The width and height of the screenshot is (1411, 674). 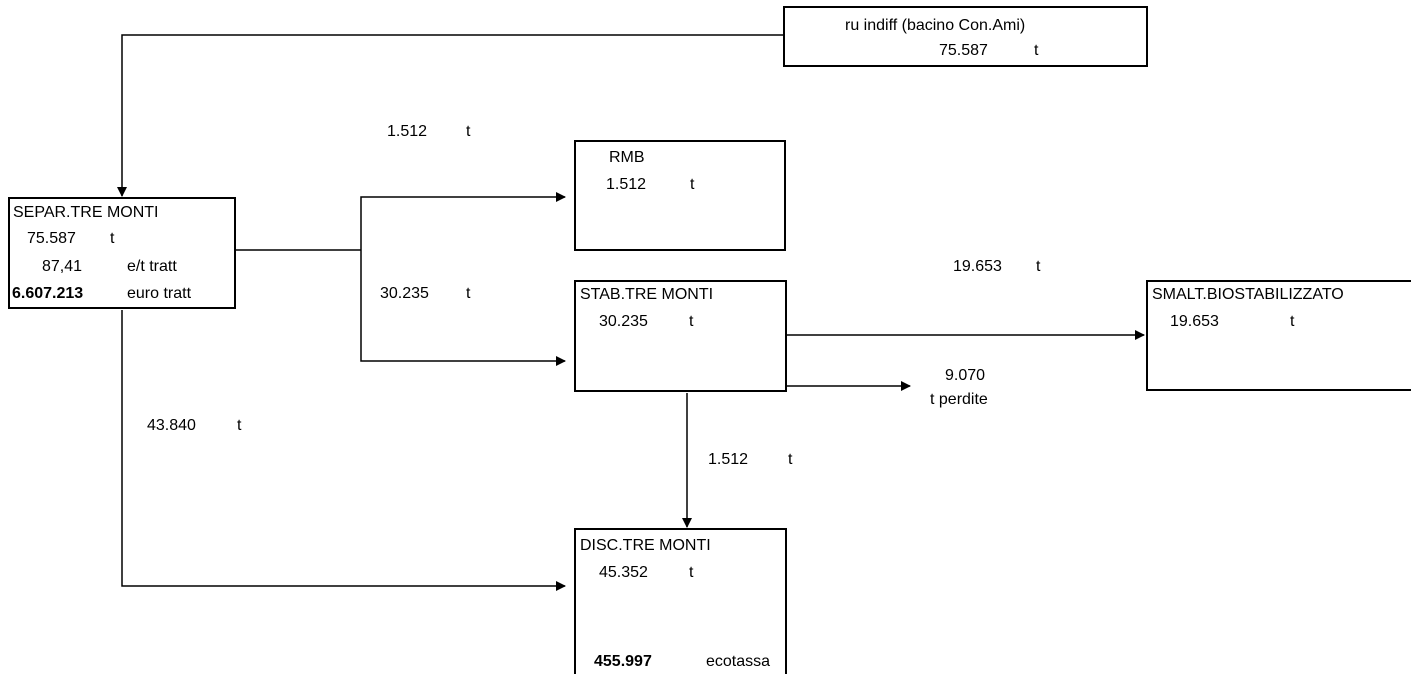 I want to click on source-box-value: 75.587, so click(x=963, y=51).